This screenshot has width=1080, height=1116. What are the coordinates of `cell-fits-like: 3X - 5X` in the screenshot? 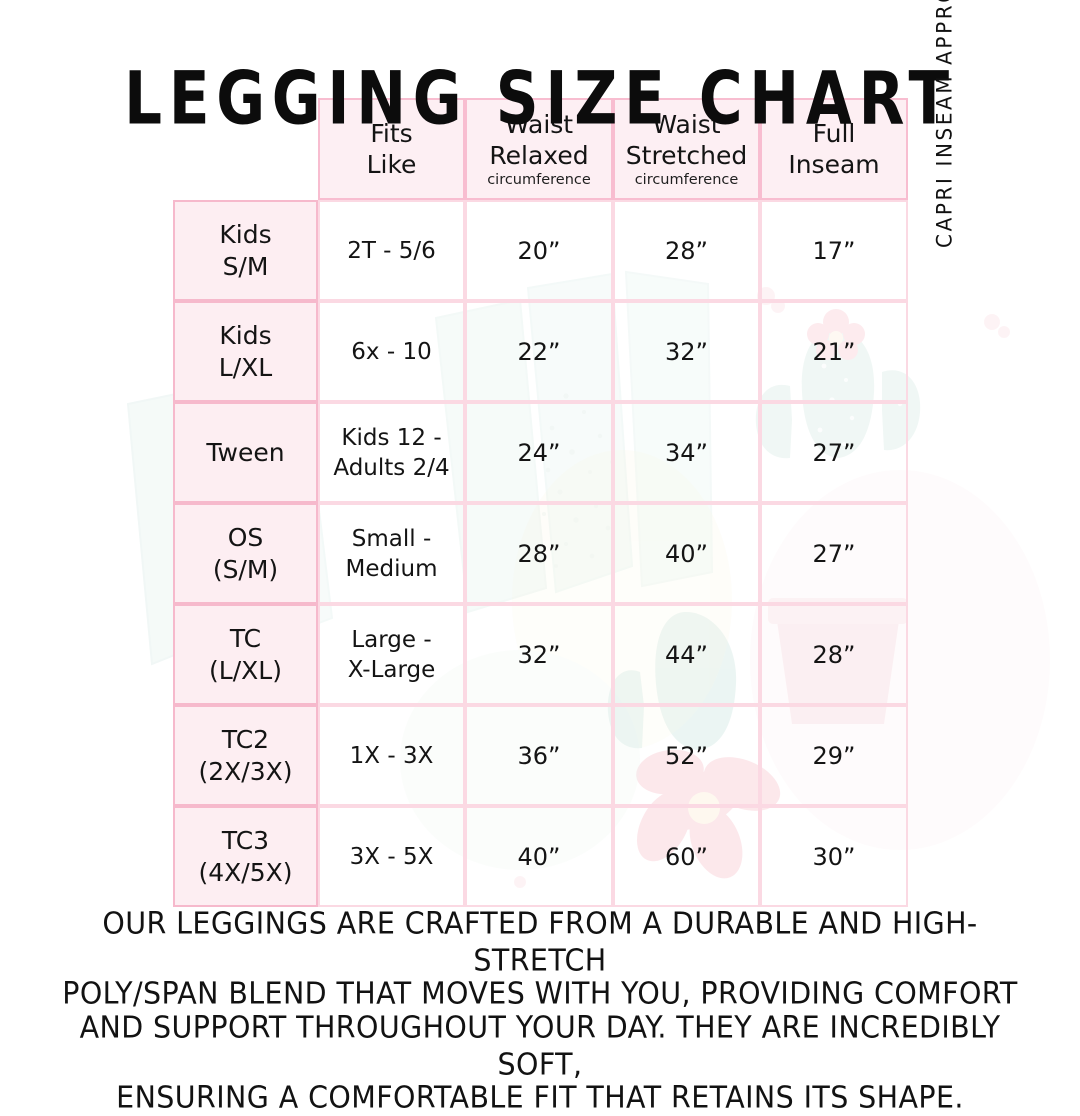 It's located at (391, 856).